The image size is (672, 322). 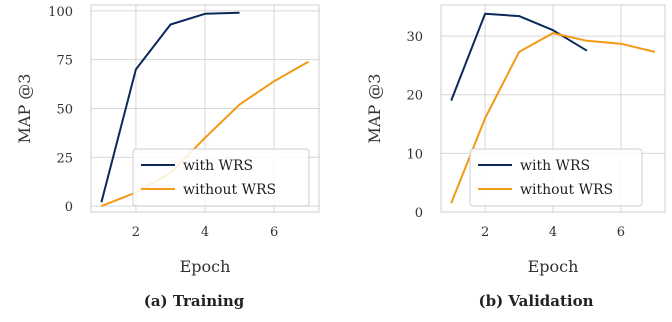 I want to click on subfigure-caption: (a) Training, so click(x=194, y=301).